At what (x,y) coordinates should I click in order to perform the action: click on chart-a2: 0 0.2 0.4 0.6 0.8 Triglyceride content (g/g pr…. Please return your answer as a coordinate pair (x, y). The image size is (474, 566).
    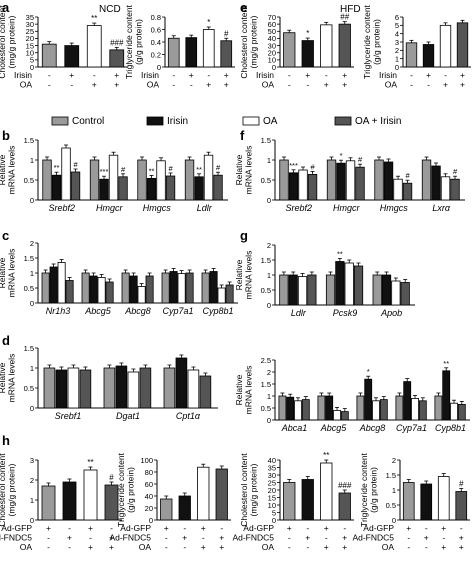
    Looking at the image, I should click on (179, 47).